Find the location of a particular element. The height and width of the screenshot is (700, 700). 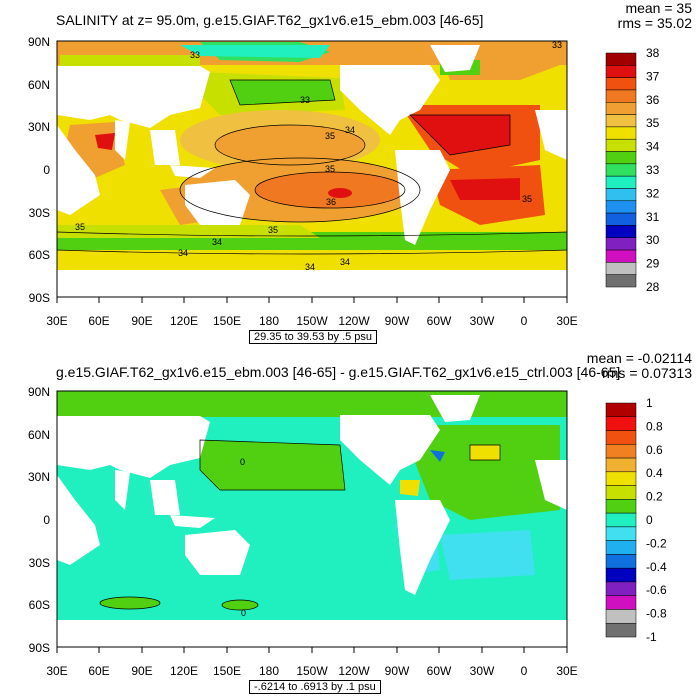

lat-label: 90S is located at coordinates (39, 298).